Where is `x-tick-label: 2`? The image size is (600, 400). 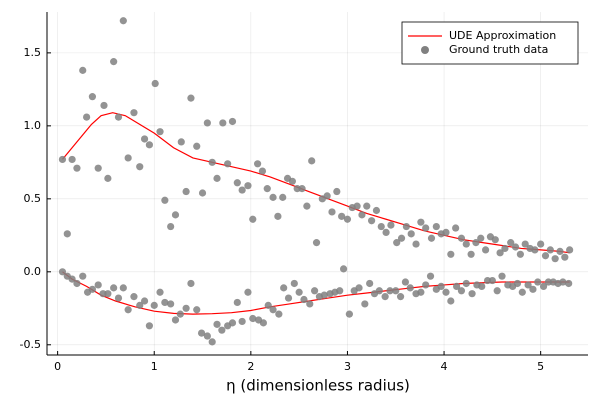
x-tick-label: 2 is located at coordinates (250, 366).